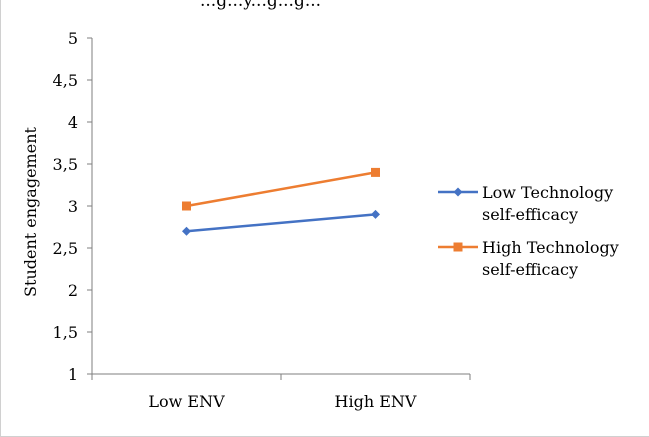 This screenshot has height=437, width=649. I want to click on y-tick-label: 1,5, so click(65, 332).